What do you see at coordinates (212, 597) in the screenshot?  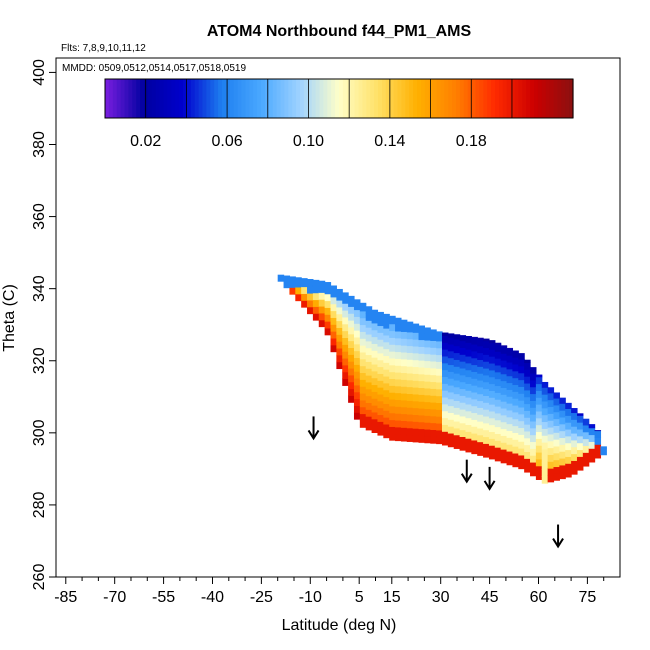 I see `x-tick-label: -40` at bounding box center [212, 597].